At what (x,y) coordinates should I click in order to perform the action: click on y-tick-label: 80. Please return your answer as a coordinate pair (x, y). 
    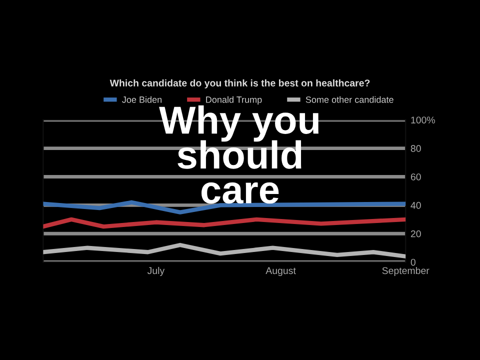
    Looking at the image, I should click on (415, 148).